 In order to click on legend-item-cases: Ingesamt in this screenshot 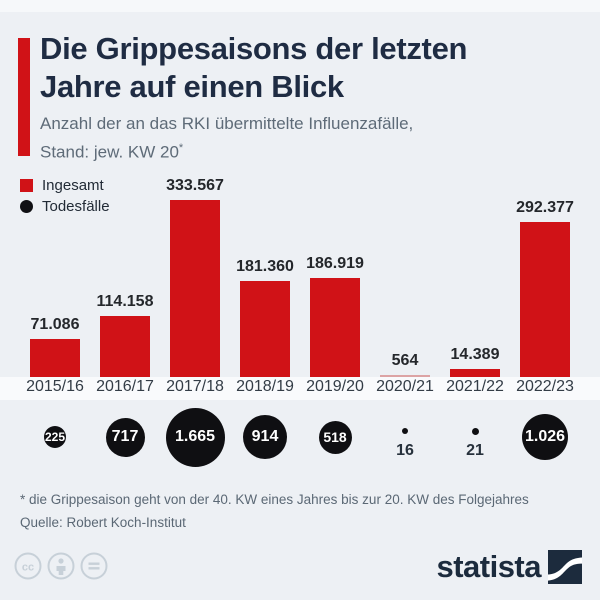, I will do `click(65, 185)`.